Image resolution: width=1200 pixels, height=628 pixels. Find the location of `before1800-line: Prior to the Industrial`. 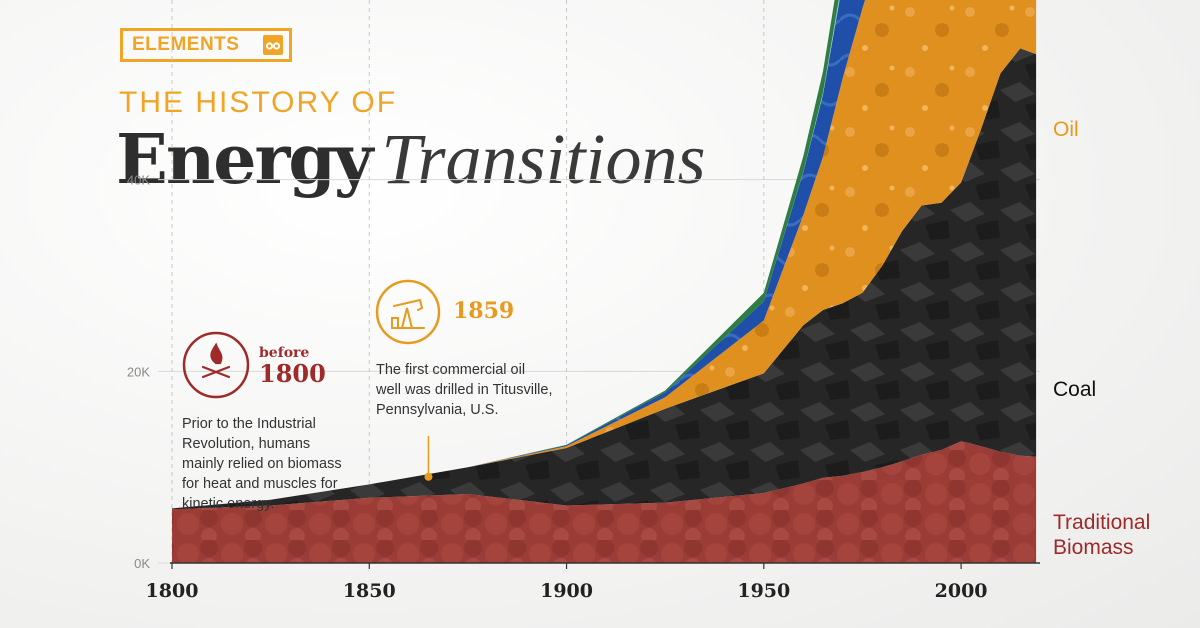

before1800-line: Prior to the Industrial is located at coordinates (249, 424).